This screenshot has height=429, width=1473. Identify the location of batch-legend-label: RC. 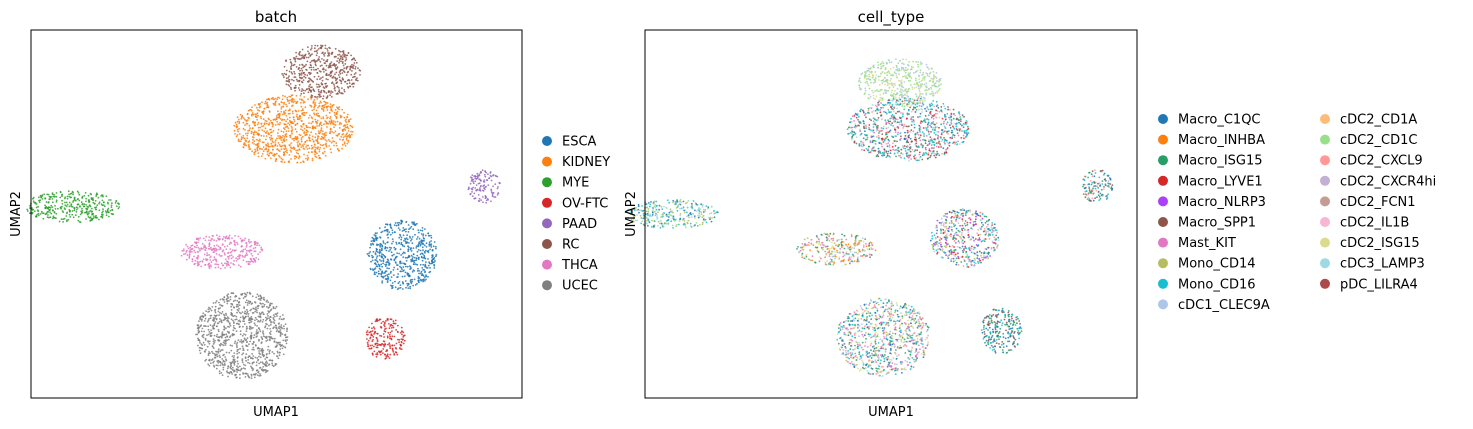
(570, 245).